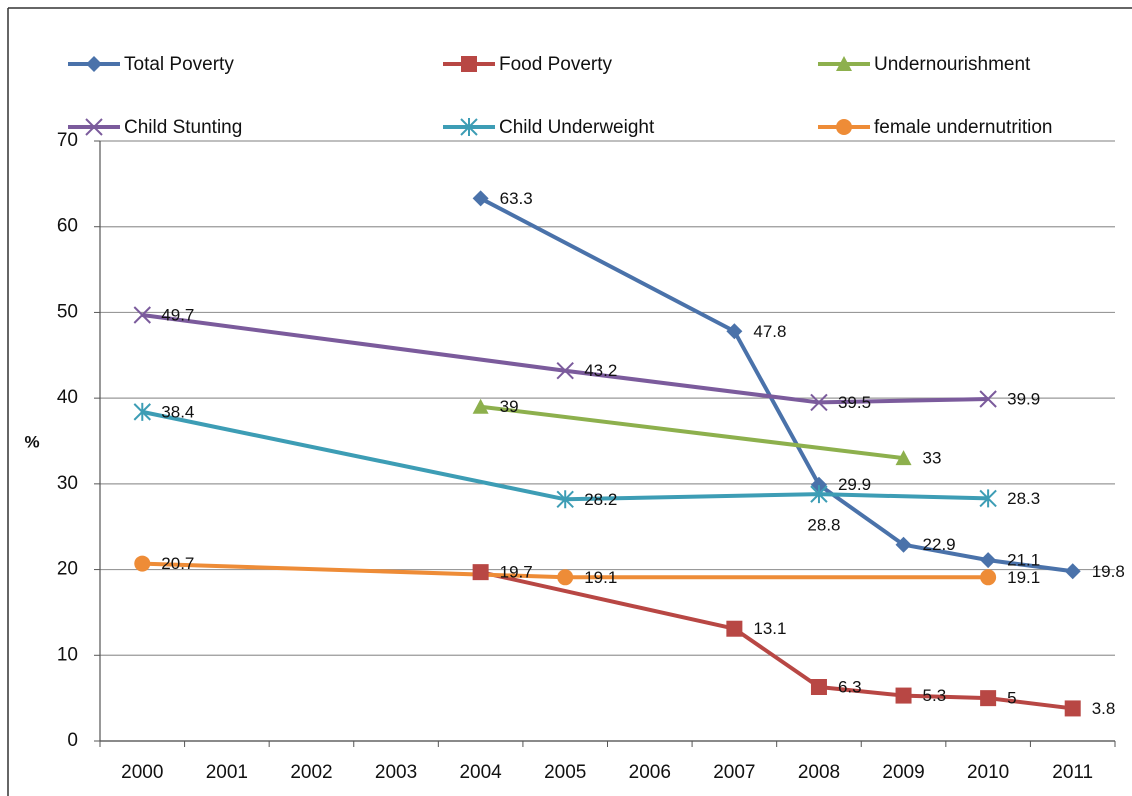 This screenshot has height=796, width=1132. What do you see at coordinates (311, 772) in the screenshot?
I see `x-tick-label: 2002` at bounding box center [311, 772].